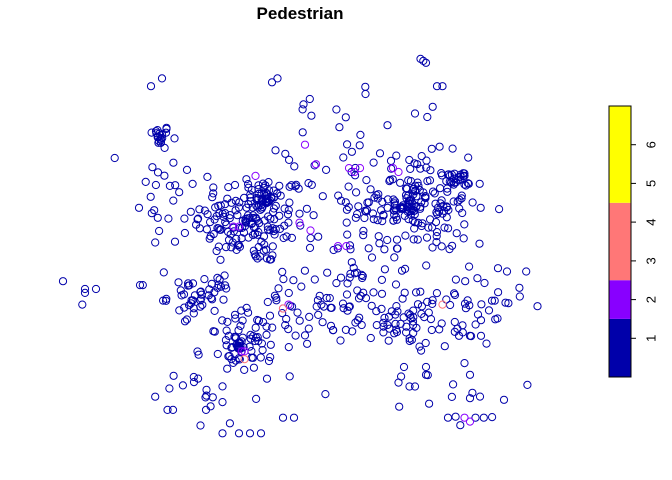 The width and height of the screenshot is (672, 480). What do you see at coordinates (650, 338) in the screenshot?
I see `legend-tick-label: 1` at bounding box center [650, 338].